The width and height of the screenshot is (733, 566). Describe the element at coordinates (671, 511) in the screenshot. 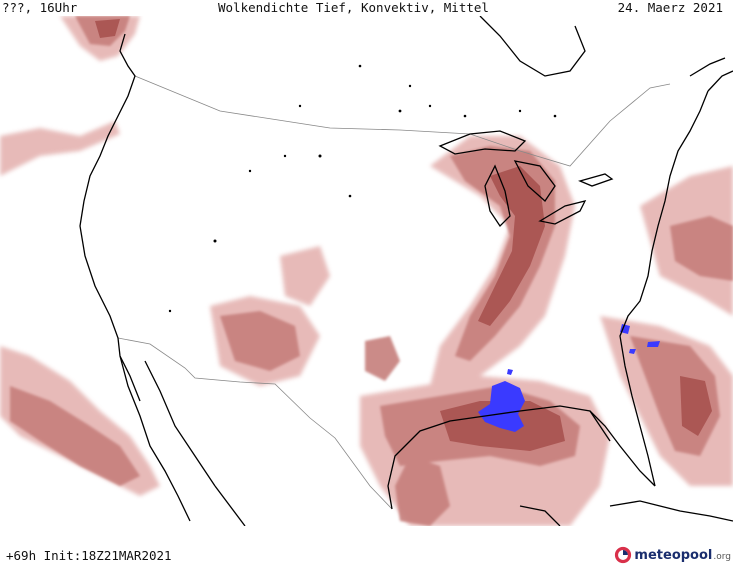

I see `cuba` at that location.